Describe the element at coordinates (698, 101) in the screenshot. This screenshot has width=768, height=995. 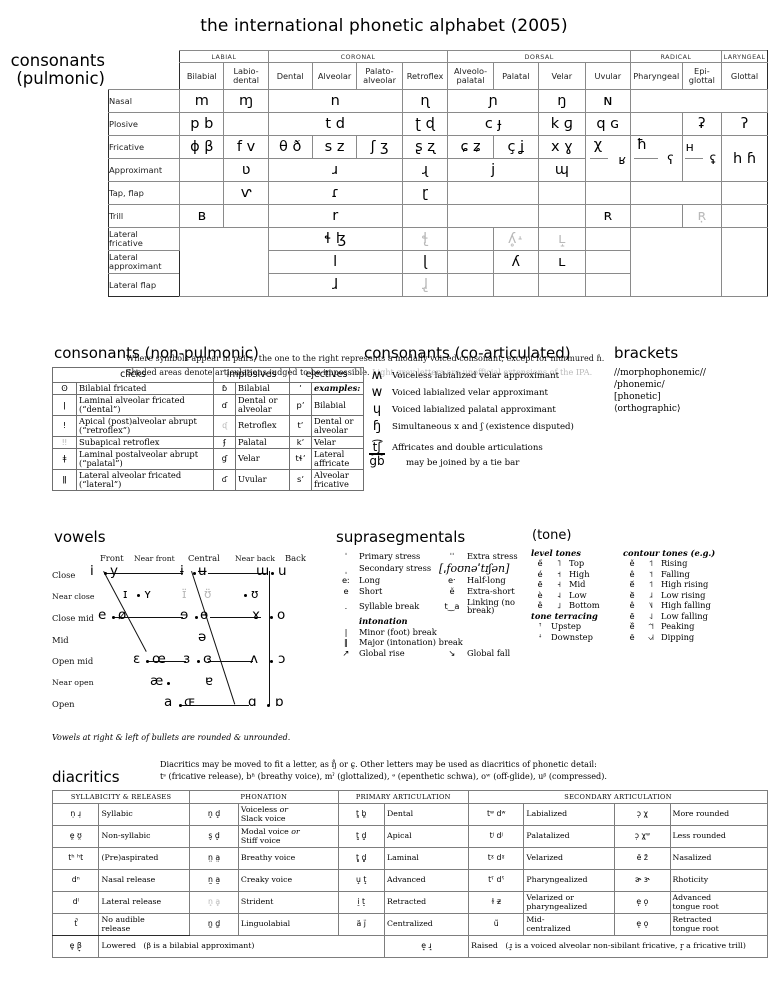
I see `cell-nasal-impossible` at that location.